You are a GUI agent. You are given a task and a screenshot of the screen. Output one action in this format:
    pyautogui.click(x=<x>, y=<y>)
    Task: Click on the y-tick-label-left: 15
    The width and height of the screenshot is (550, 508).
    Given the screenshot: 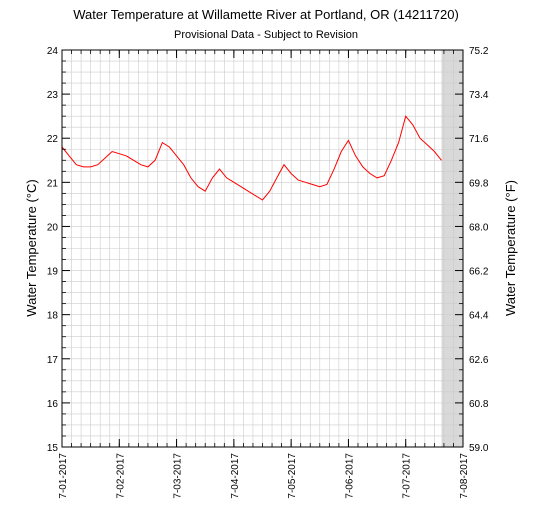 What is the action you would take?
    pyautogui.click(x=53, y=448)
    